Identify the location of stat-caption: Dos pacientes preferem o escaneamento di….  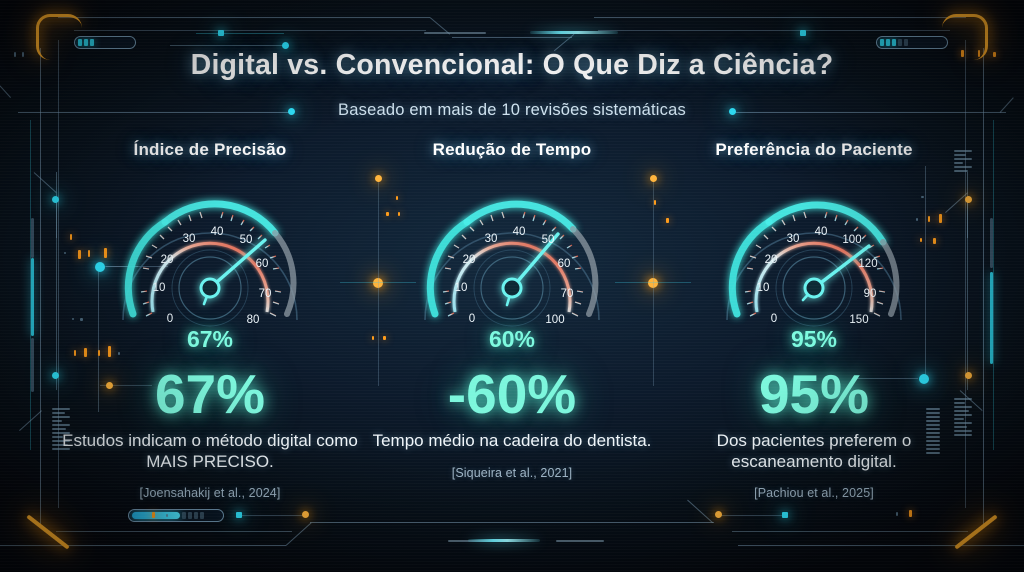
(814, 451).